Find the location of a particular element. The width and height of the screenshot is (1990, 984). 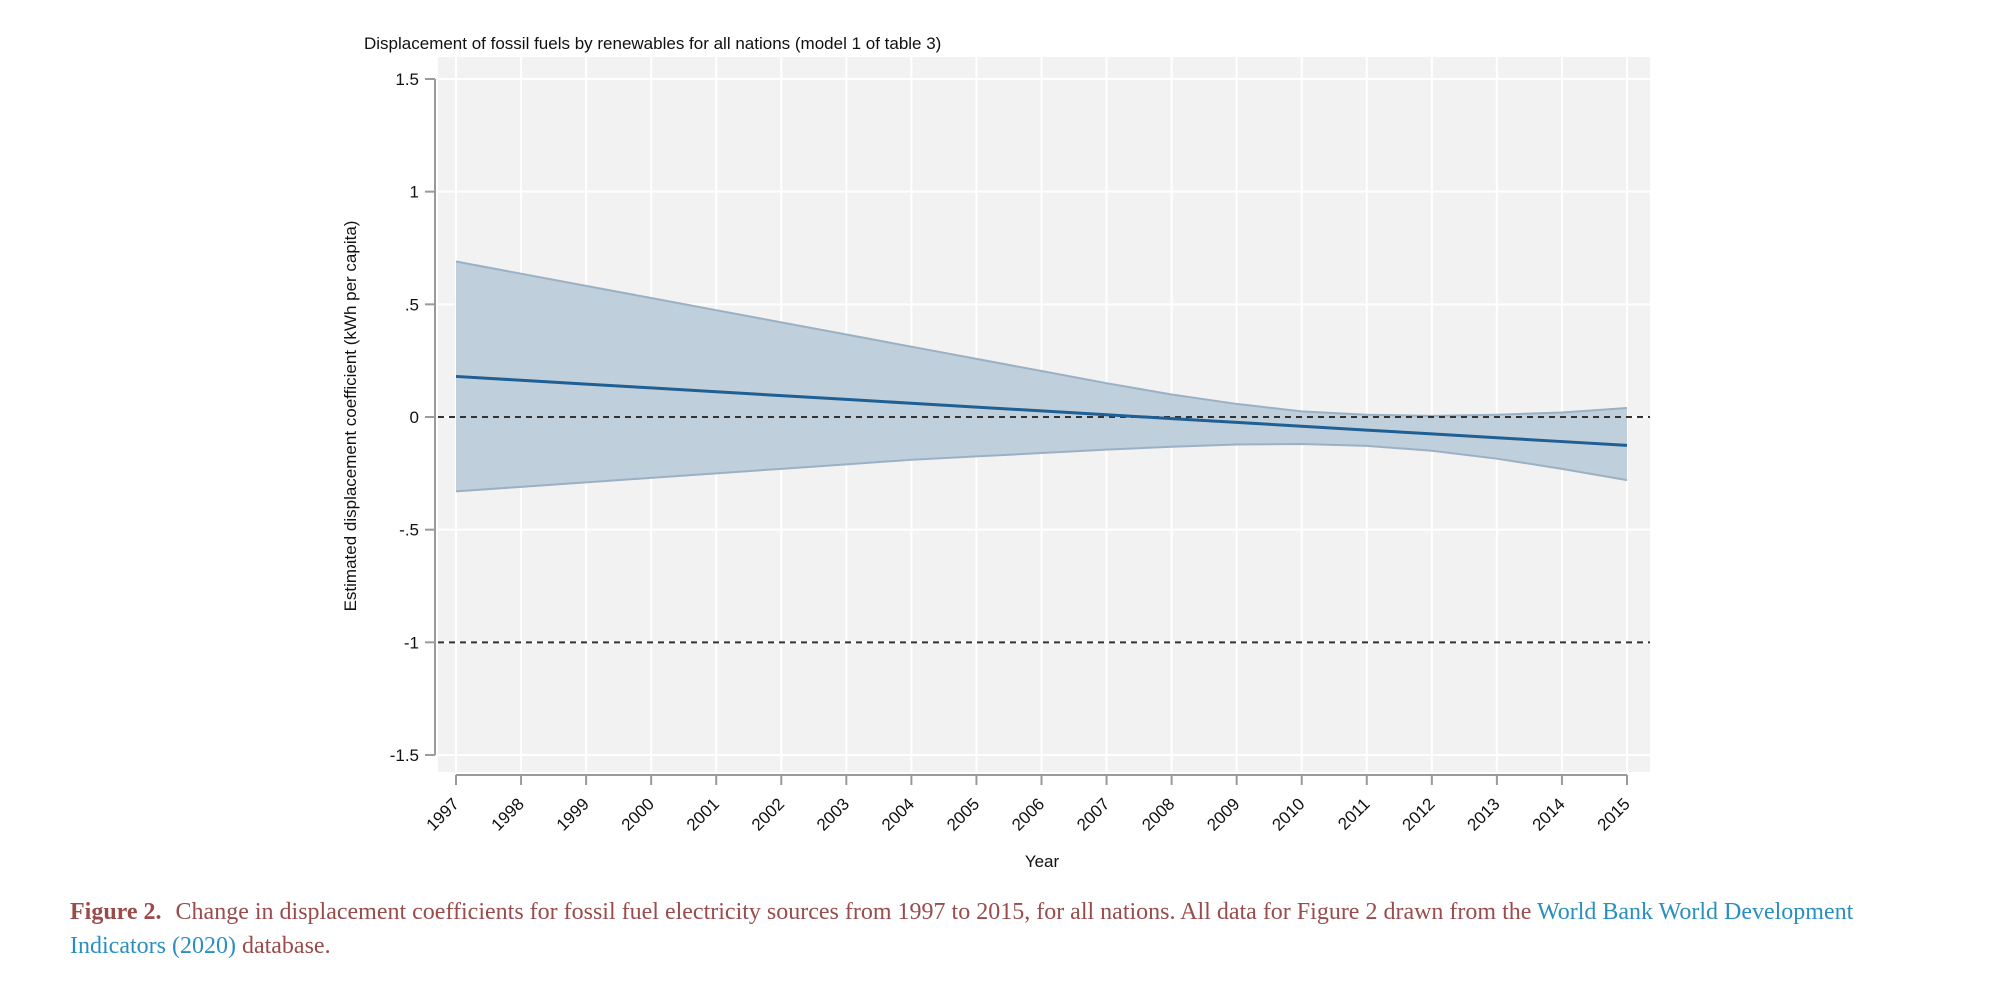

x-tick-label: 2012 is located at coordinates (1418, 814).